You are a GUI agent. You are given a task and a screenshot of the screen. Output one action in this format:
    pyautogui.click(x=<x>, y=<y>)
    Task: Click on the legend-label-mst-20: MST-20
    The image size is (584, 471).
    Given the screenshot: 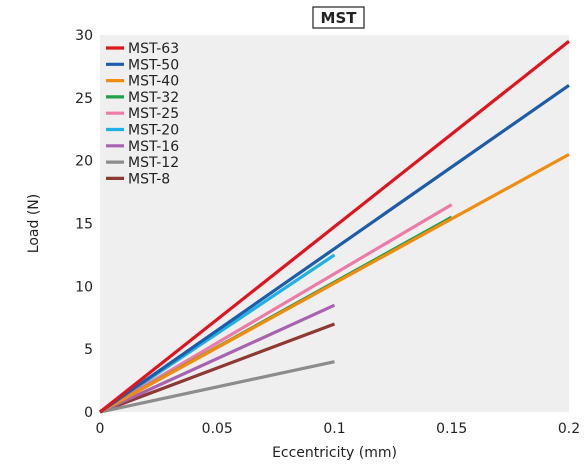 What is the action you would take?
    pyautogui.click(x=153, y=131)
    